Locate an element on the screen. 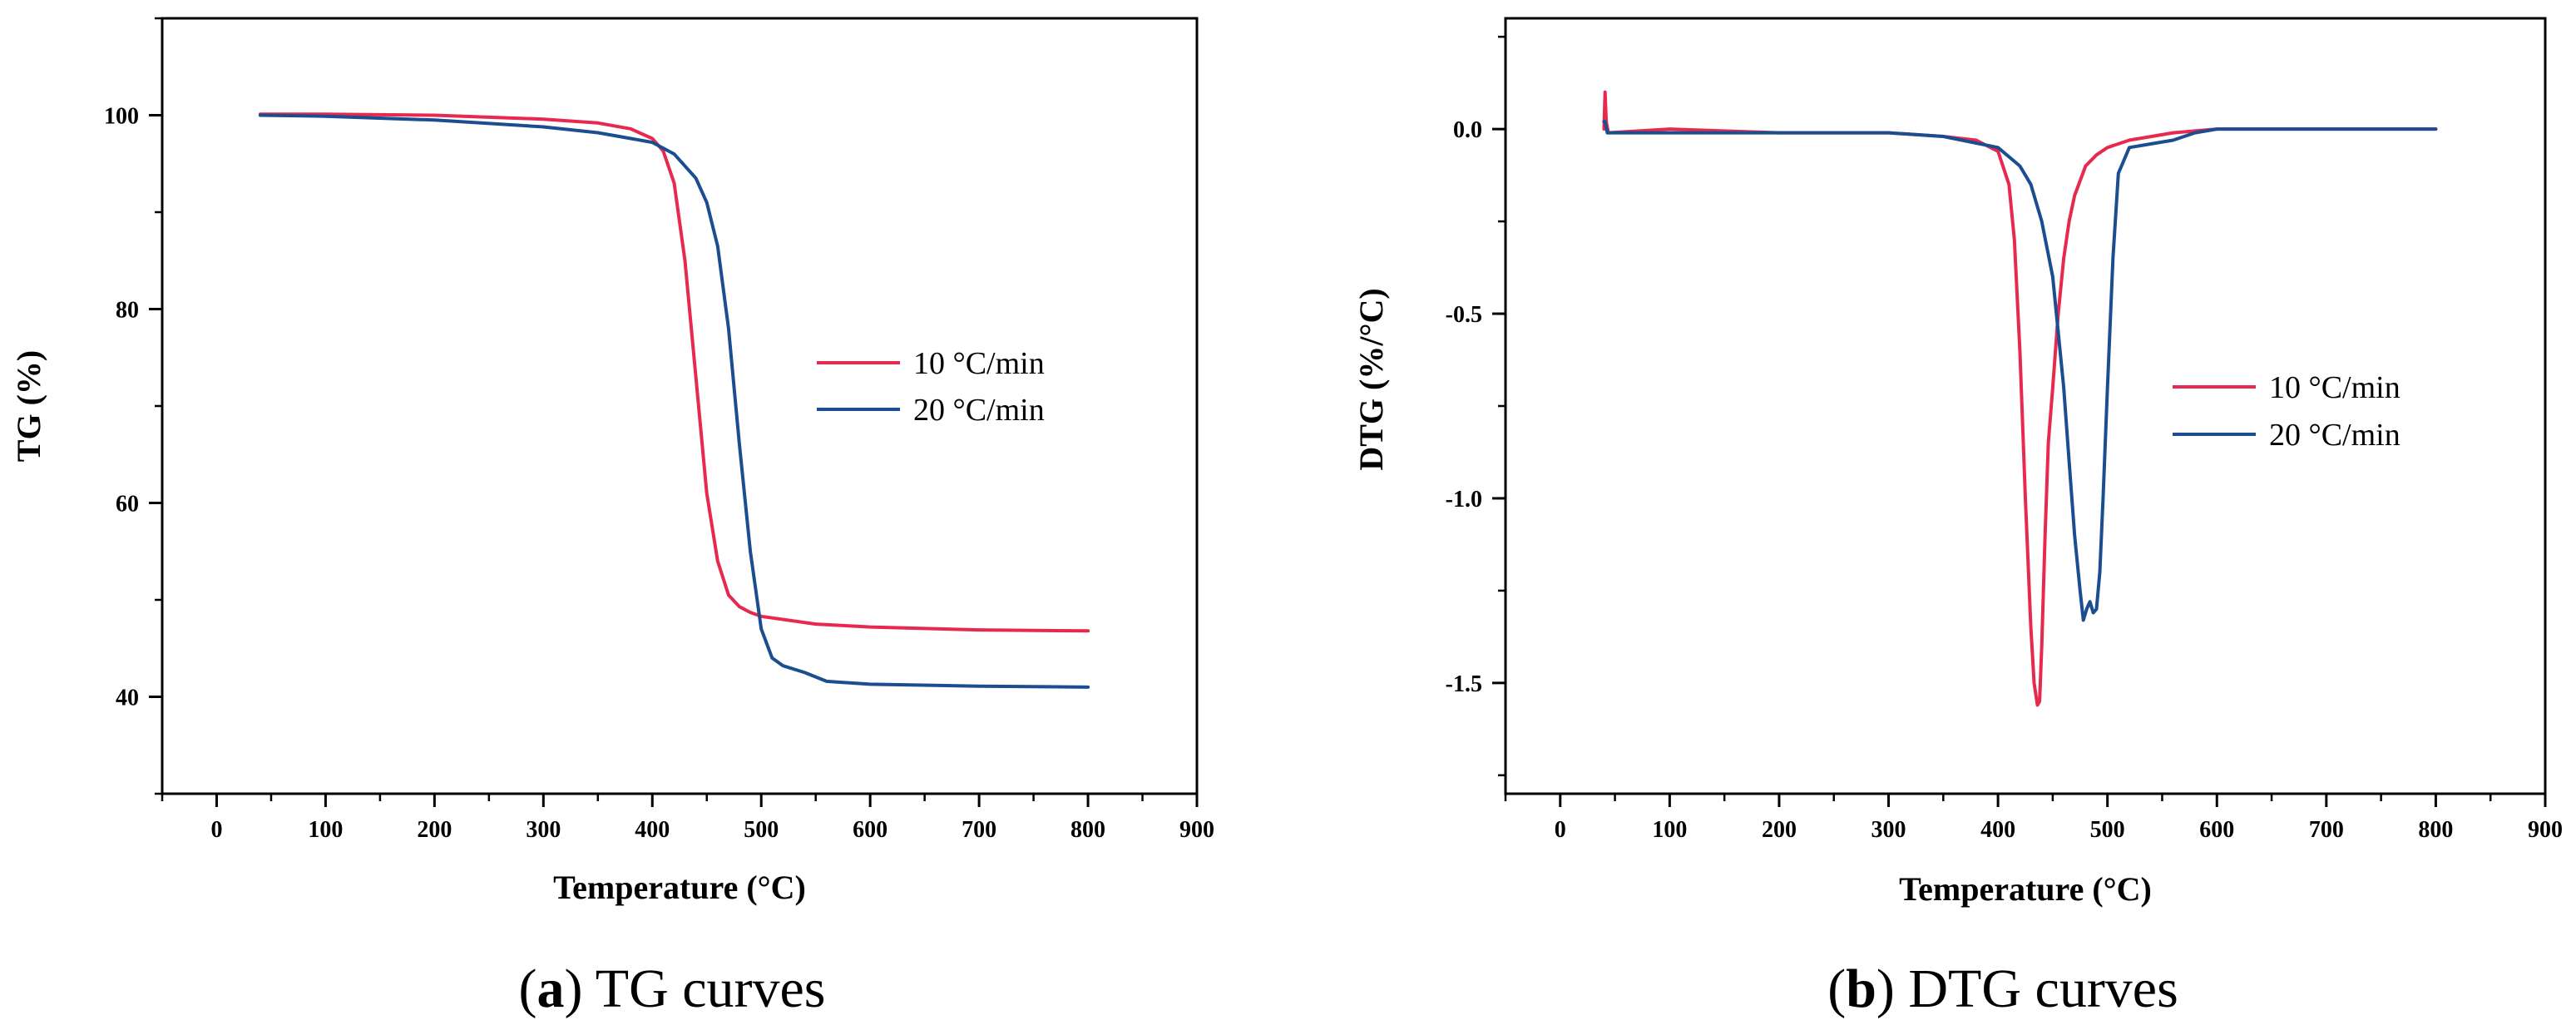 The height and width of the screenshot is (1035, 2576). panel-b-legend-label-10: 10 °C/min is located at coordinates (2334, 387).